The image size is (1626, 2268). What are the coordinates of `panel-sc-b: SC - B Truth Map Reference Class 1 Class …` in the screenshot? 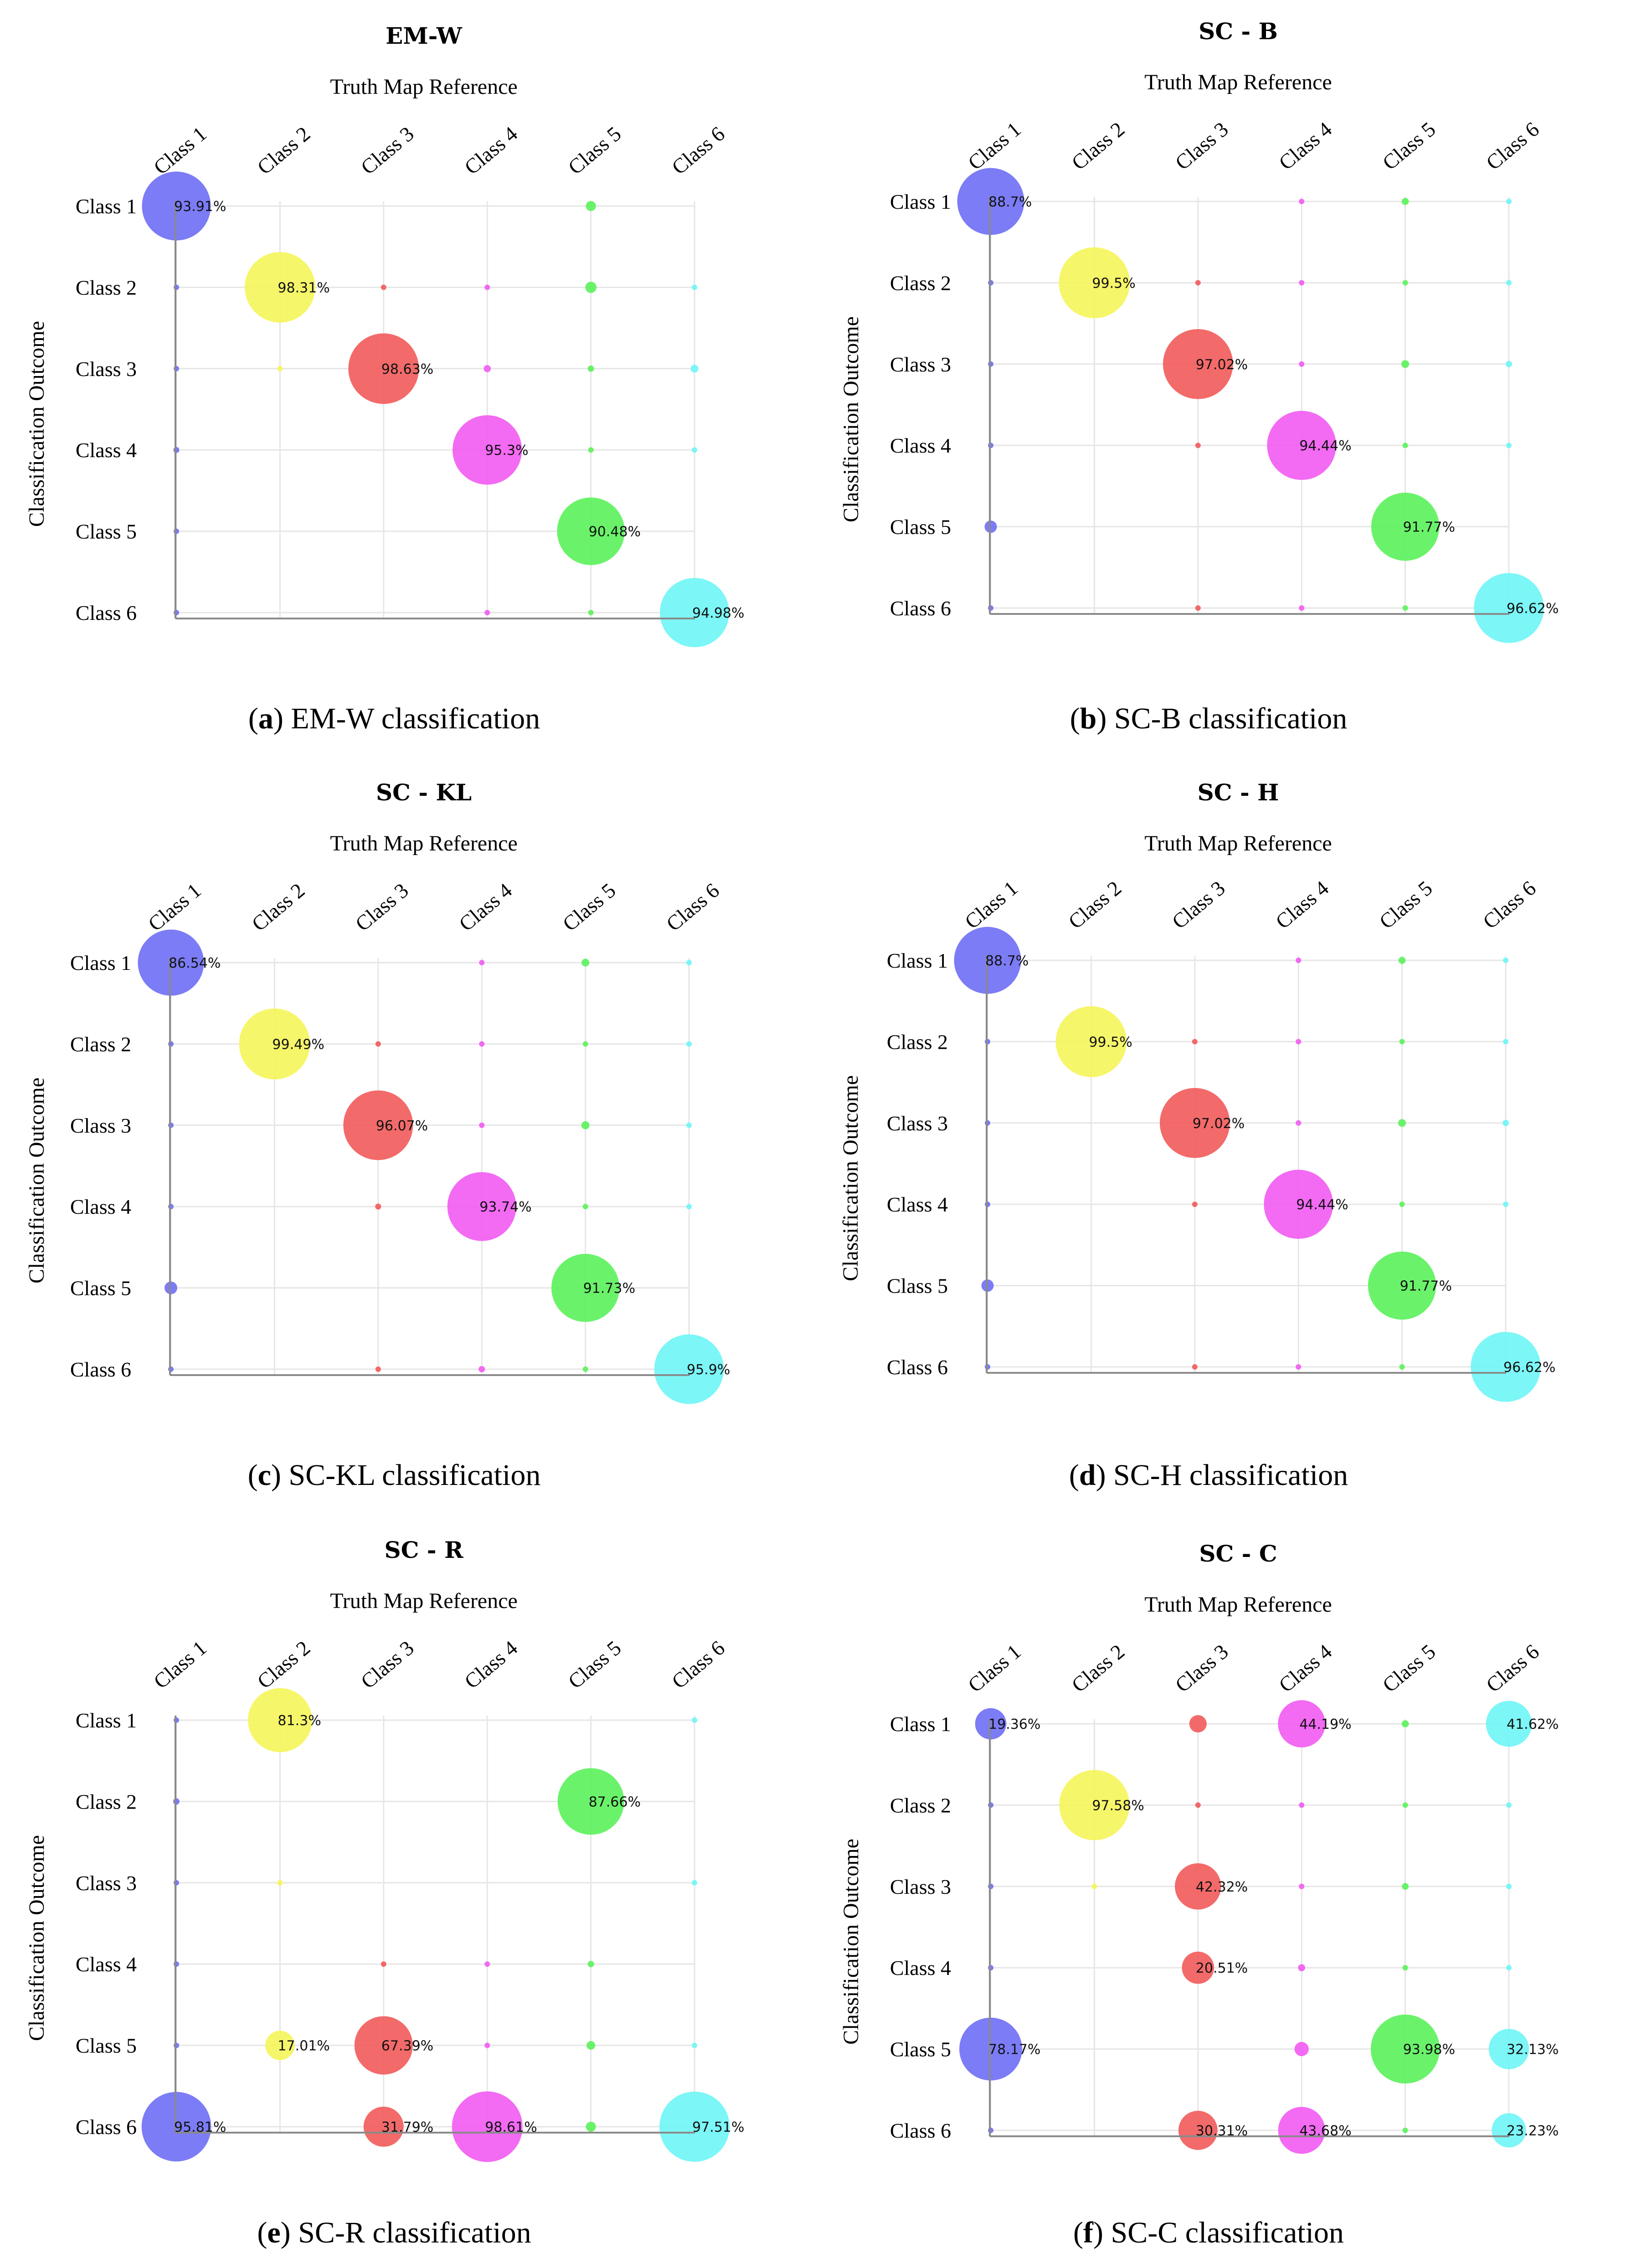 It's located at (1199, 376).